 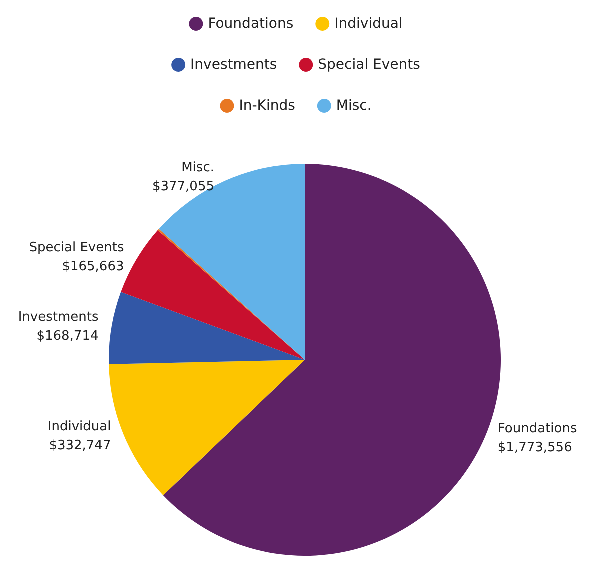 I want to click on legend-label: Misc., so click(x=354, y=106).